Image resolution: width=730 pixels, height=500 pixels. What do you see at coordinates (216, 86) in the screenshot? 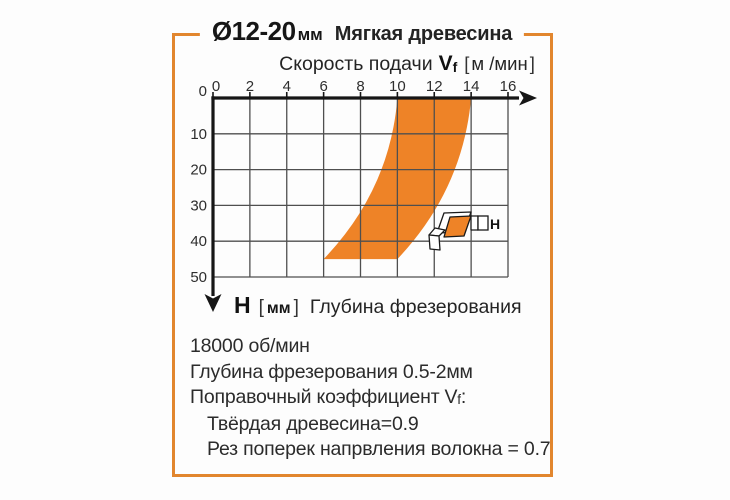
I see `x-tick-label: 0` at bounding box center [216, 86].